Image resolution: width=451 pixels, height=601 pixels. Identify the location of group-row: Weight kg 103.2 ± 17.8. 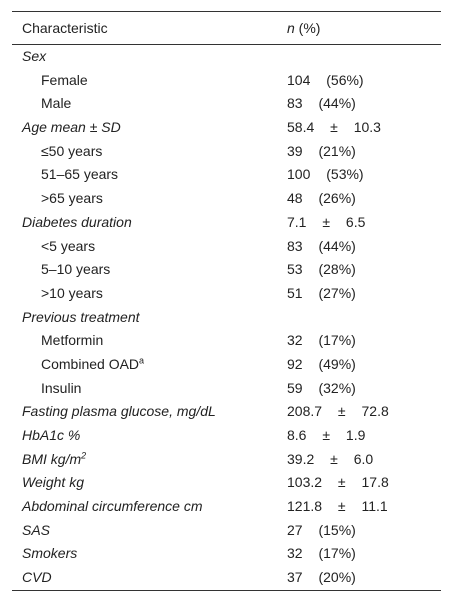
(226, 483).